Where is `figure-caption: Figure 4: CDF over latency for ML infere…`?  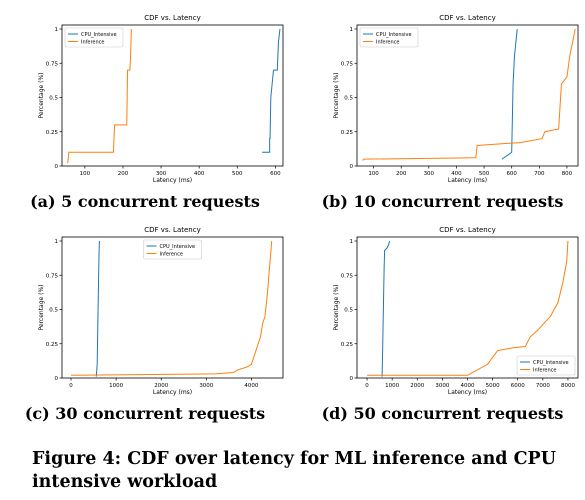 figure-caption: Figure 4: CDF over latency for ML infere… is located at coordinates (294, 470).